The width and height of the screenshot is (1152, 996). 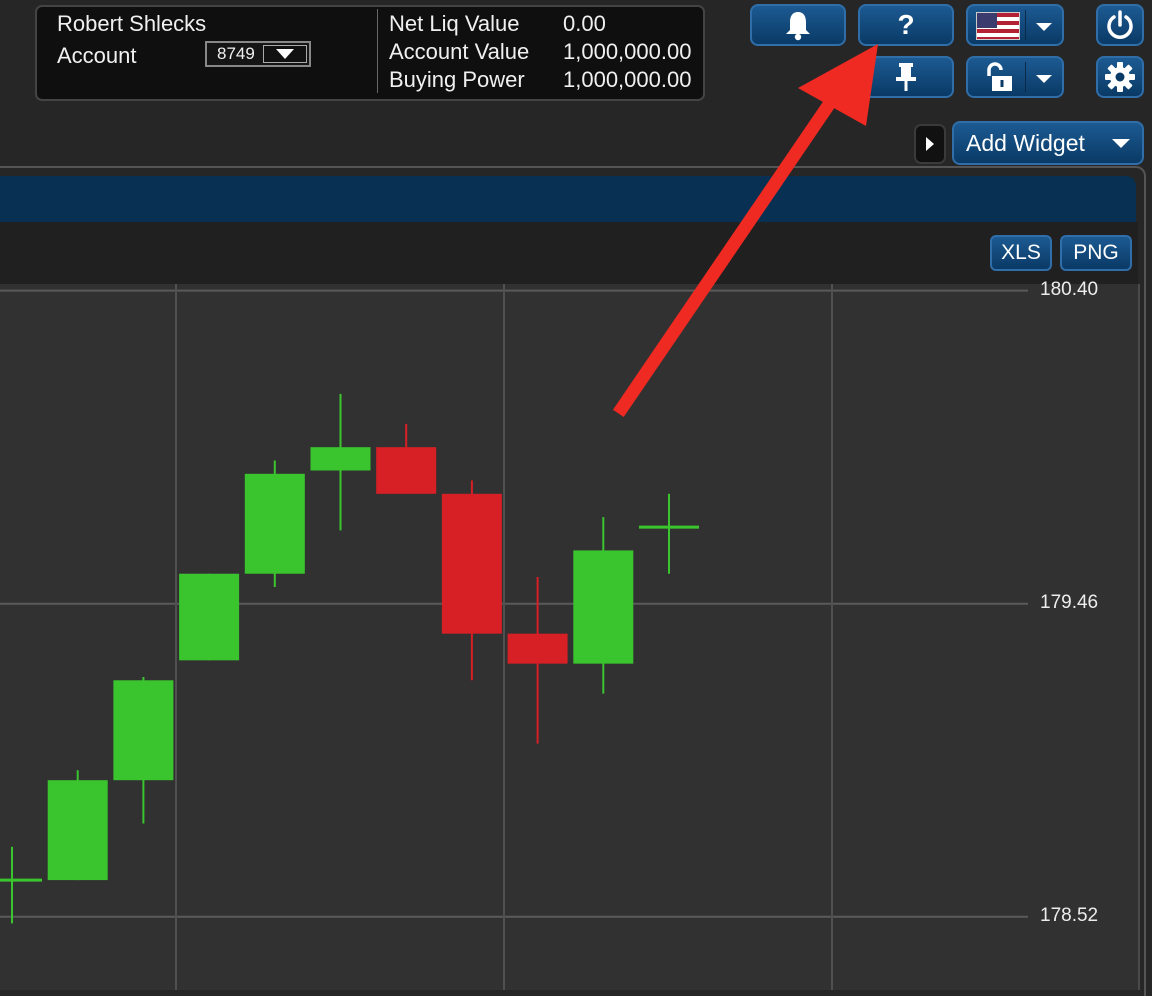 What do you see at coordinates (568, 199) in the screenshot?
I see `widget-title-bar` at bounding box center [568, 199].